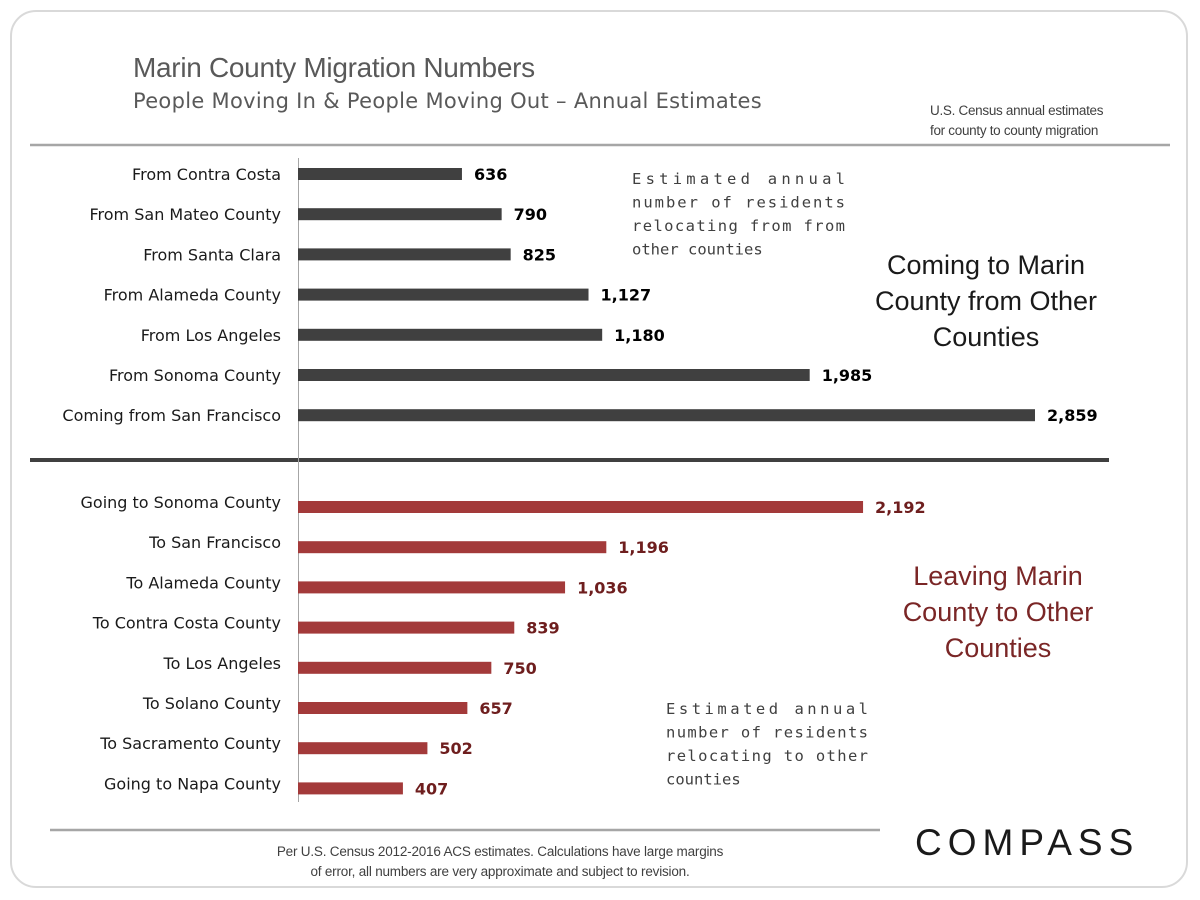  Describe the element at coordinates (495, 708) in the screenshot. I see `value-label-outgoing-to-solano-county: 657` at that location.